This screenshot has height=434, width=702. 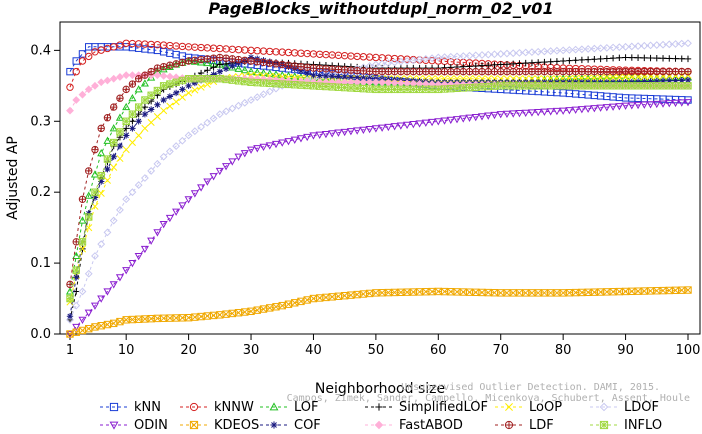 What do you see at coordinates (500, 350) in the screenshot?
I see `x-tick-label: 70` at bounding box center [500, 350].